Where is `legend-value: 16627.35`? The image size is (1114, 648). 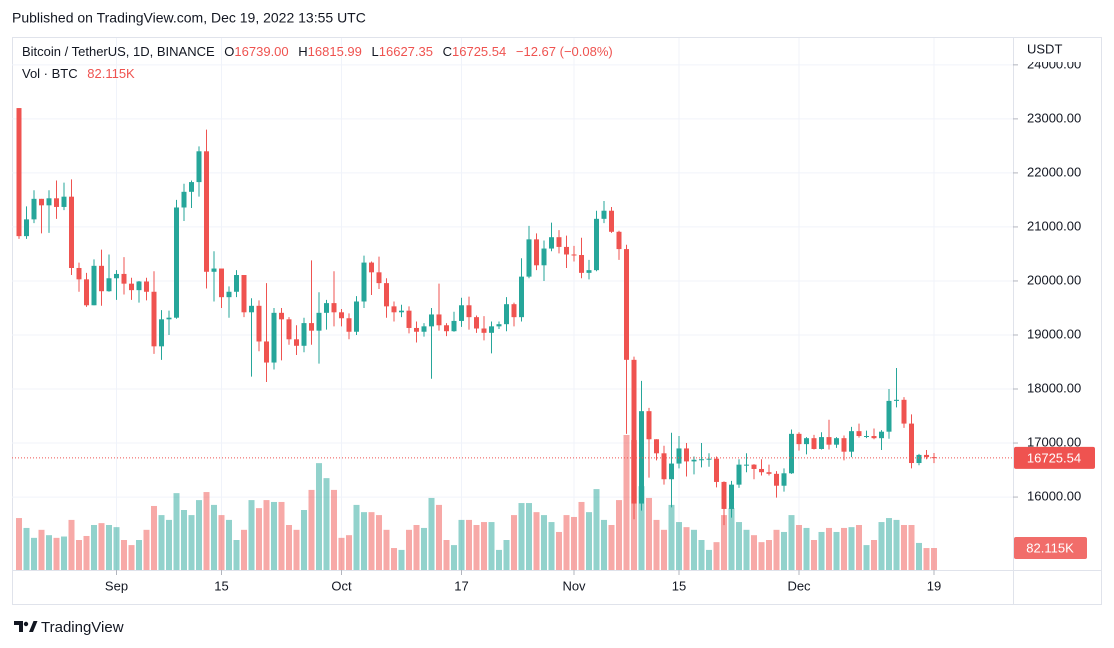
legend-value: 16627.35 is located at coordinates (406, 51).